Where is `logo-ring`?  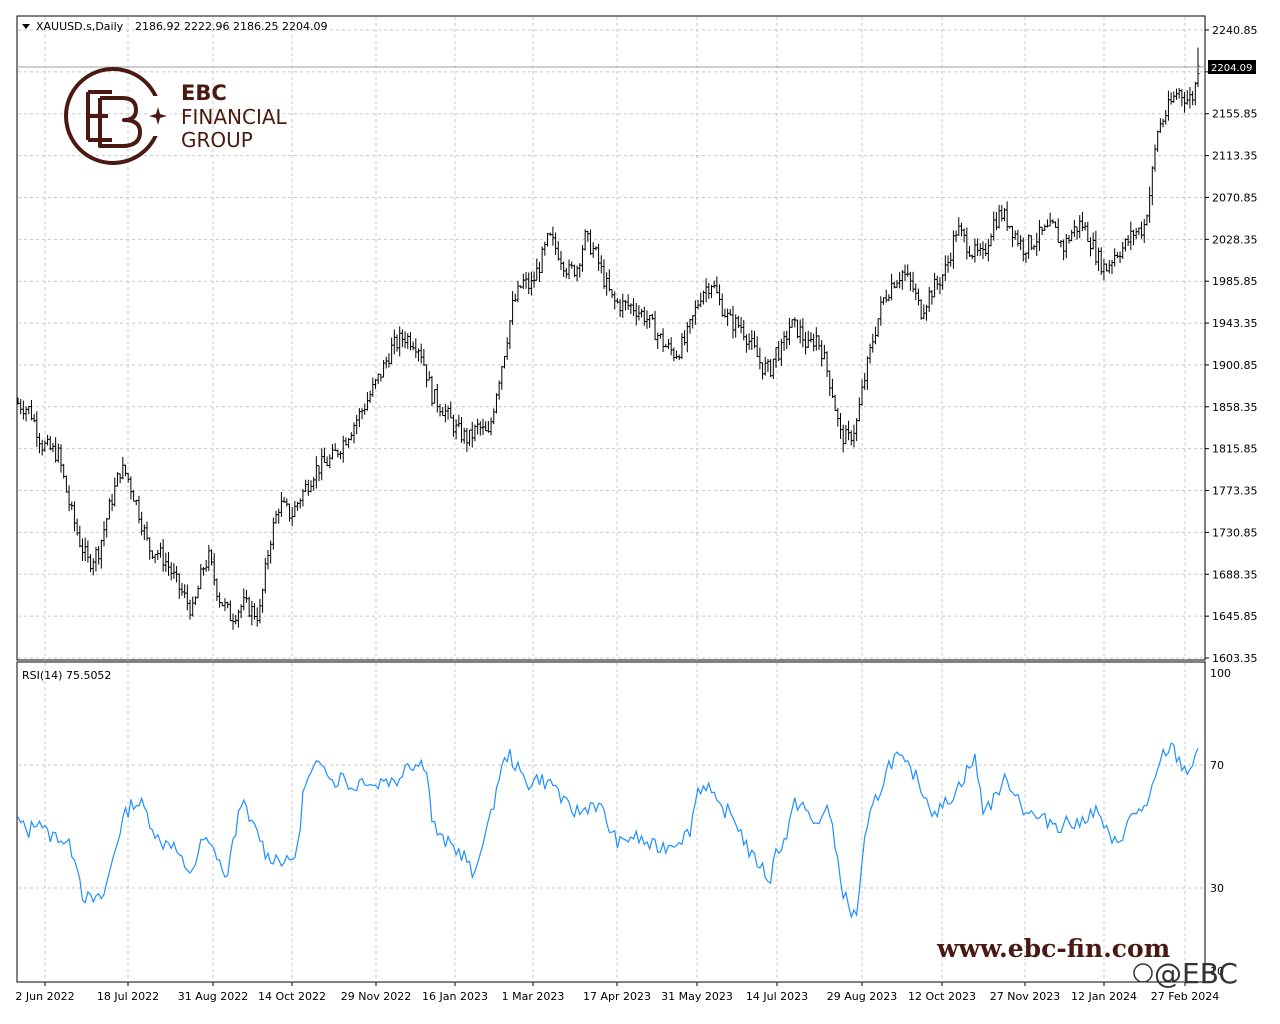 logo-ring is located at coordinates (113, 116).